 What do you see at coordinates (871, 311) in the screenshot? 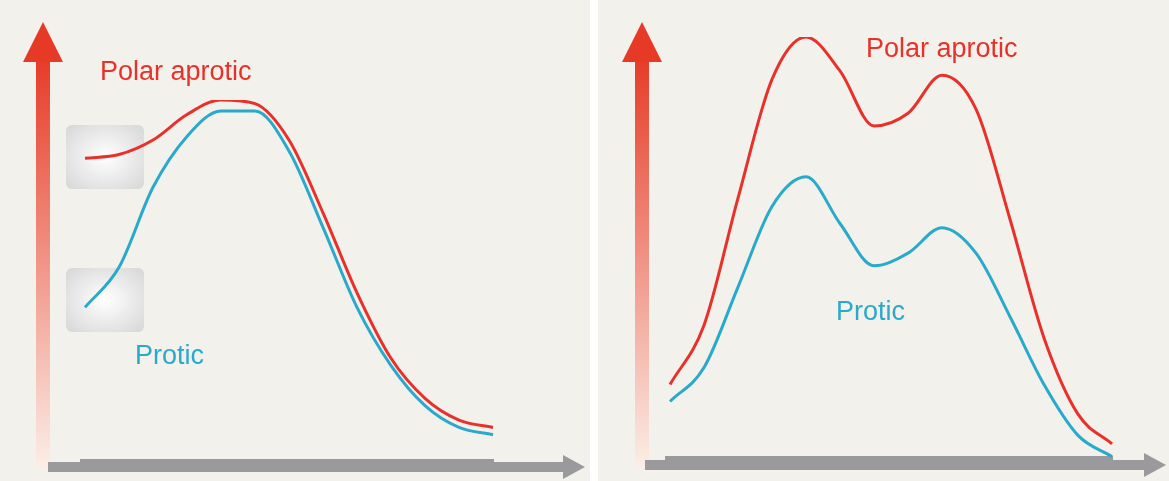
I see `series-label: Protic` at bounding box center [871, 311].